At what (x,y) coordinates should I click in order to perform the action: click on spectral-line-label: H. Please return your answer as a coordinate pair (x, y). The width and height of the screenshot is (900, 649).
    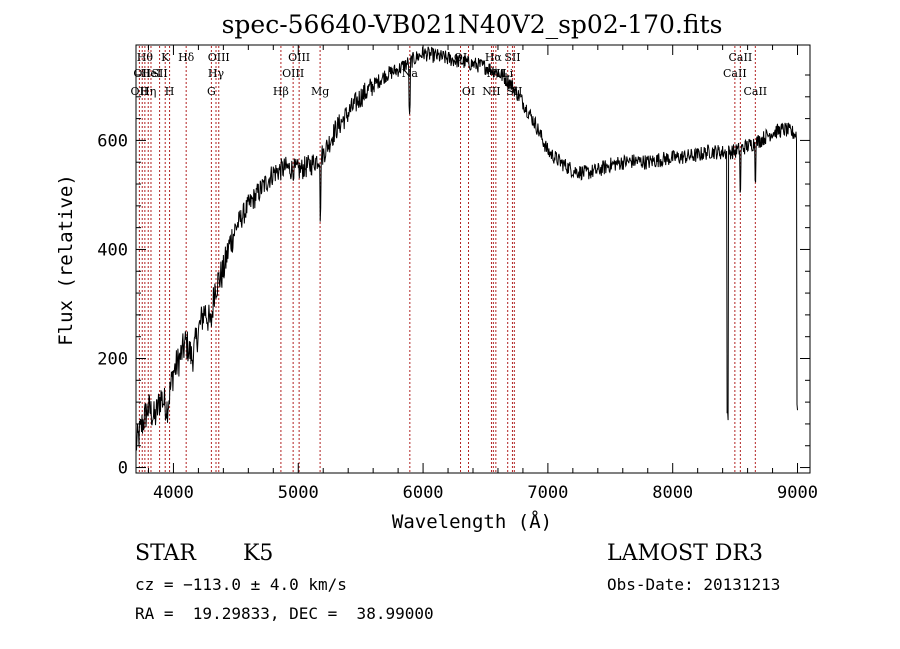
    Looking at the image, I should click on (170, 91).